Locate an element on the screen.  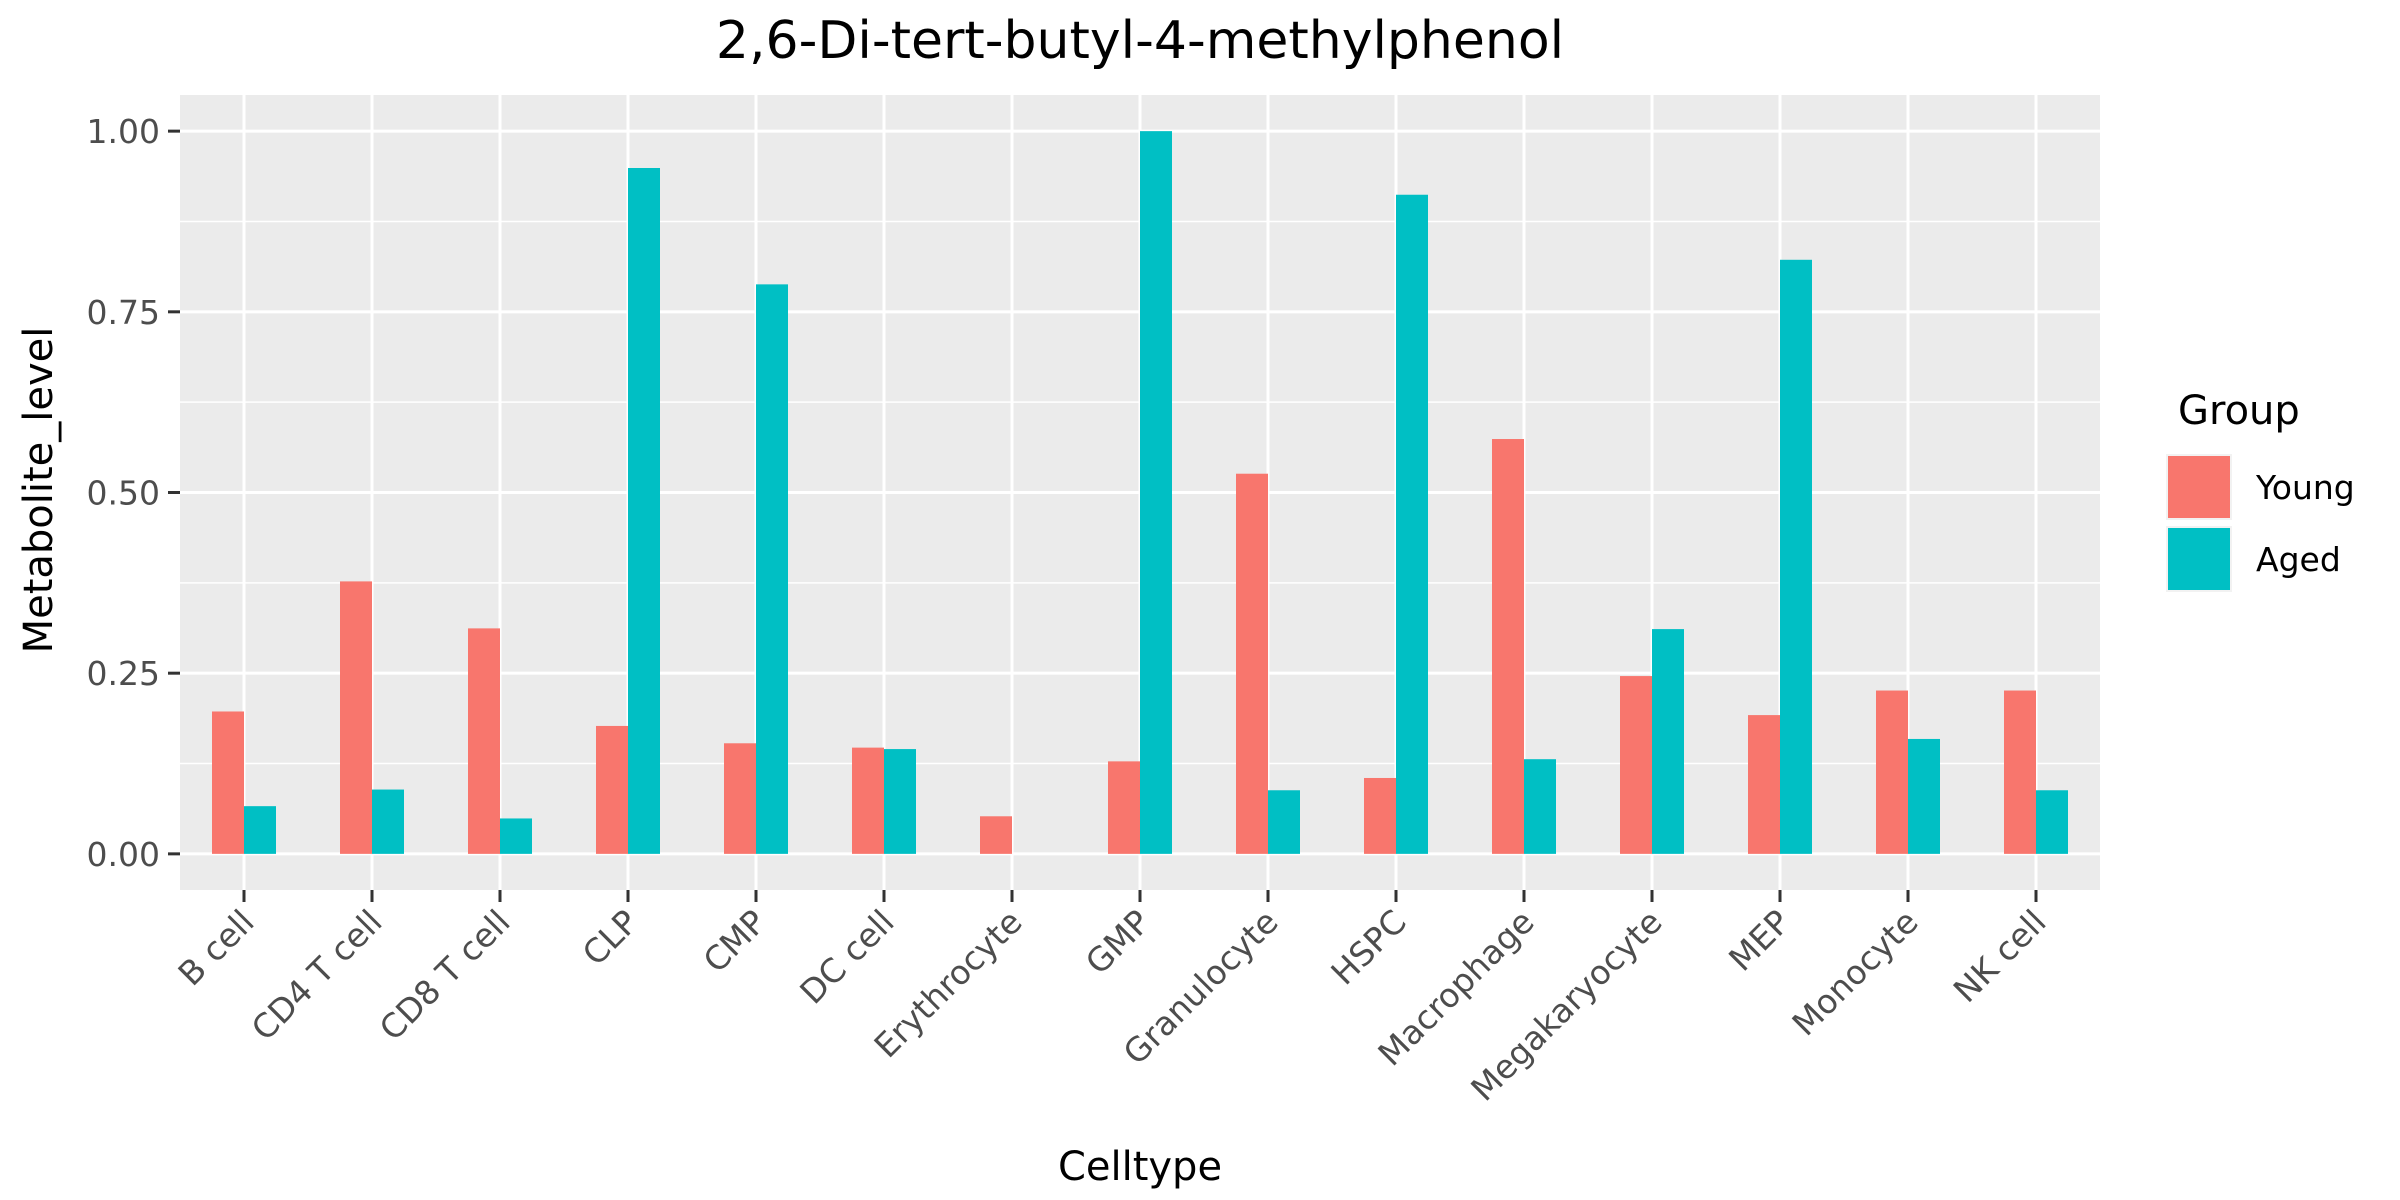
x-tick-label: NK cell is located at coordinates (2000, 956).